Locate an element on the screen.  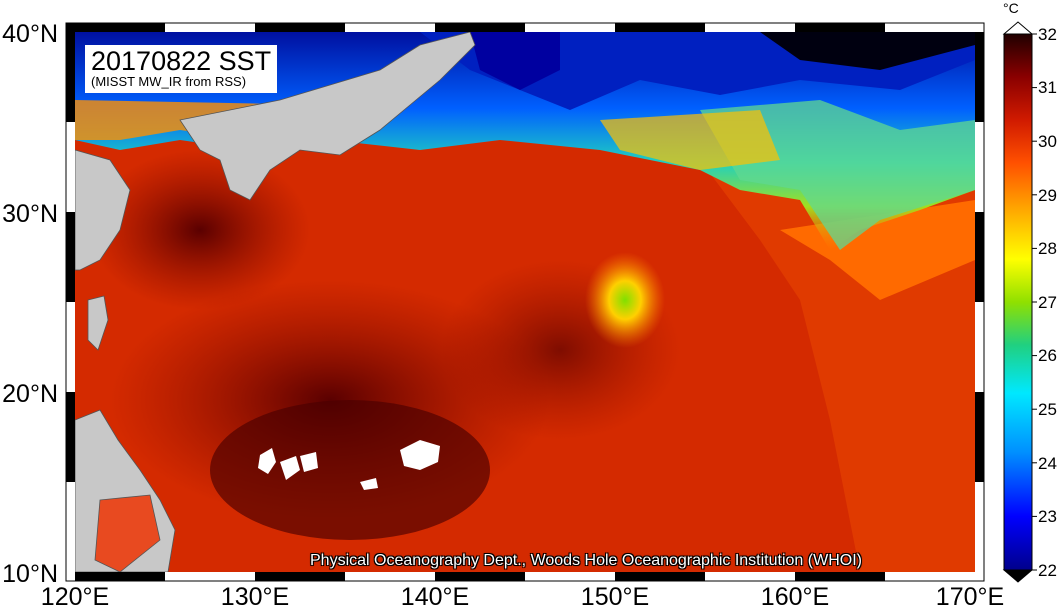
colorbar-tick: 22 is located at coordinates (1047, 570).